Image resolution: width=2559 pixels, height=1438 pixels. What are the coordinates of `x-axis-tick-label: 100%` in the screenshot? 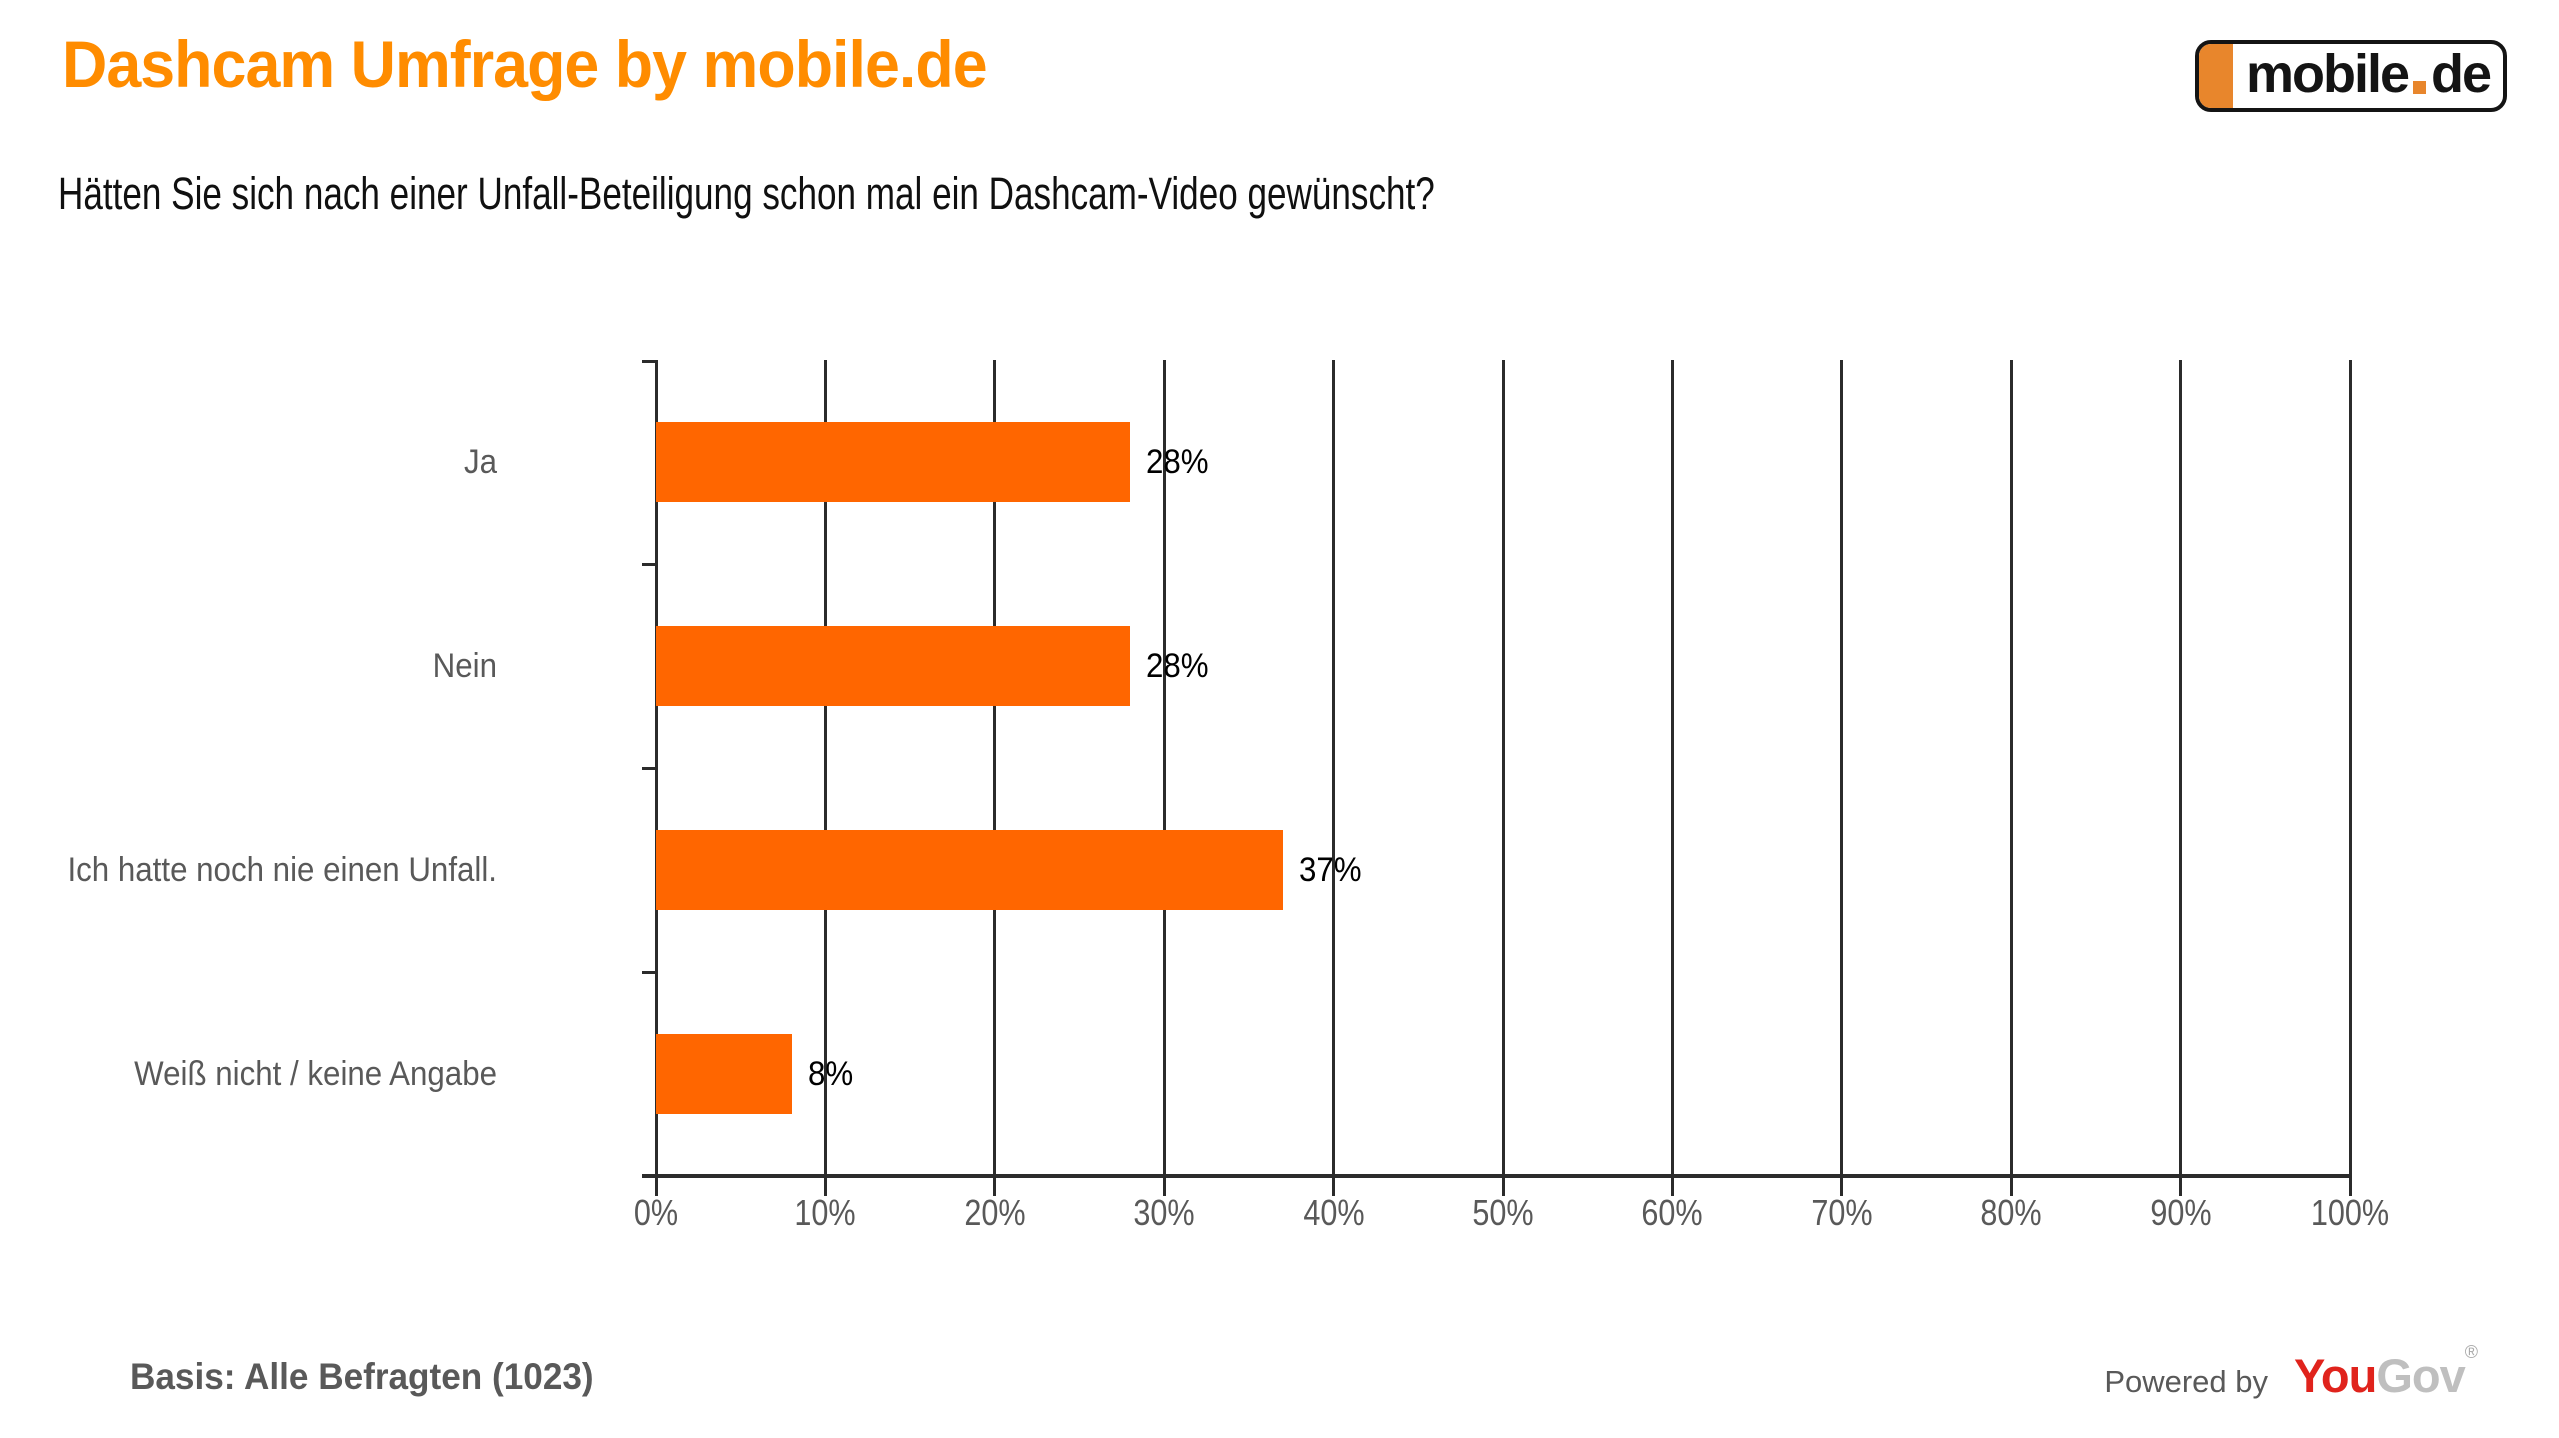 It's located at (2350, 1212).